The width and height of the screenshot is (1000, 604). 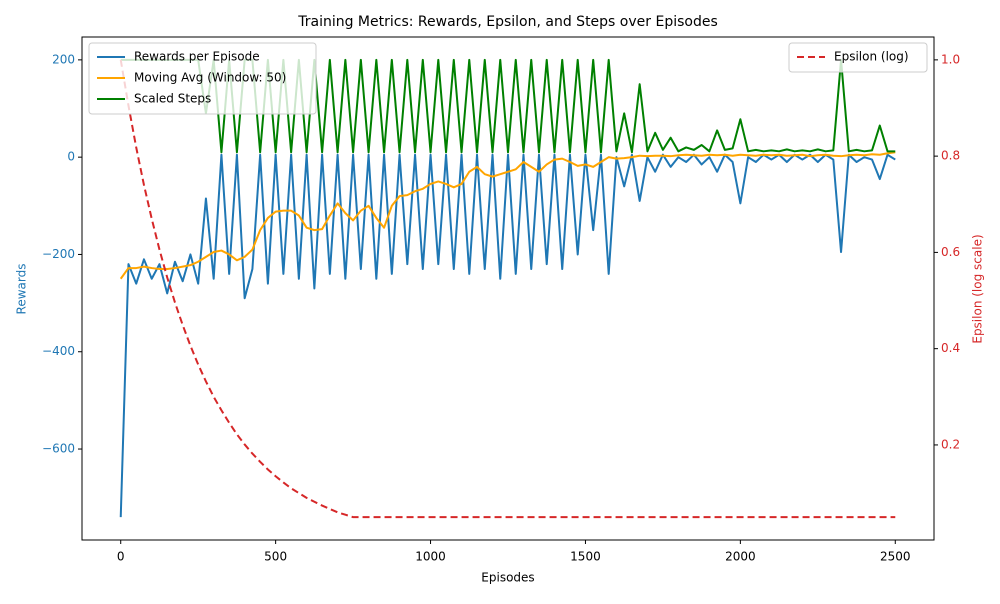 I want to click on x-tick-label: 500, so click(x=275, y=557).